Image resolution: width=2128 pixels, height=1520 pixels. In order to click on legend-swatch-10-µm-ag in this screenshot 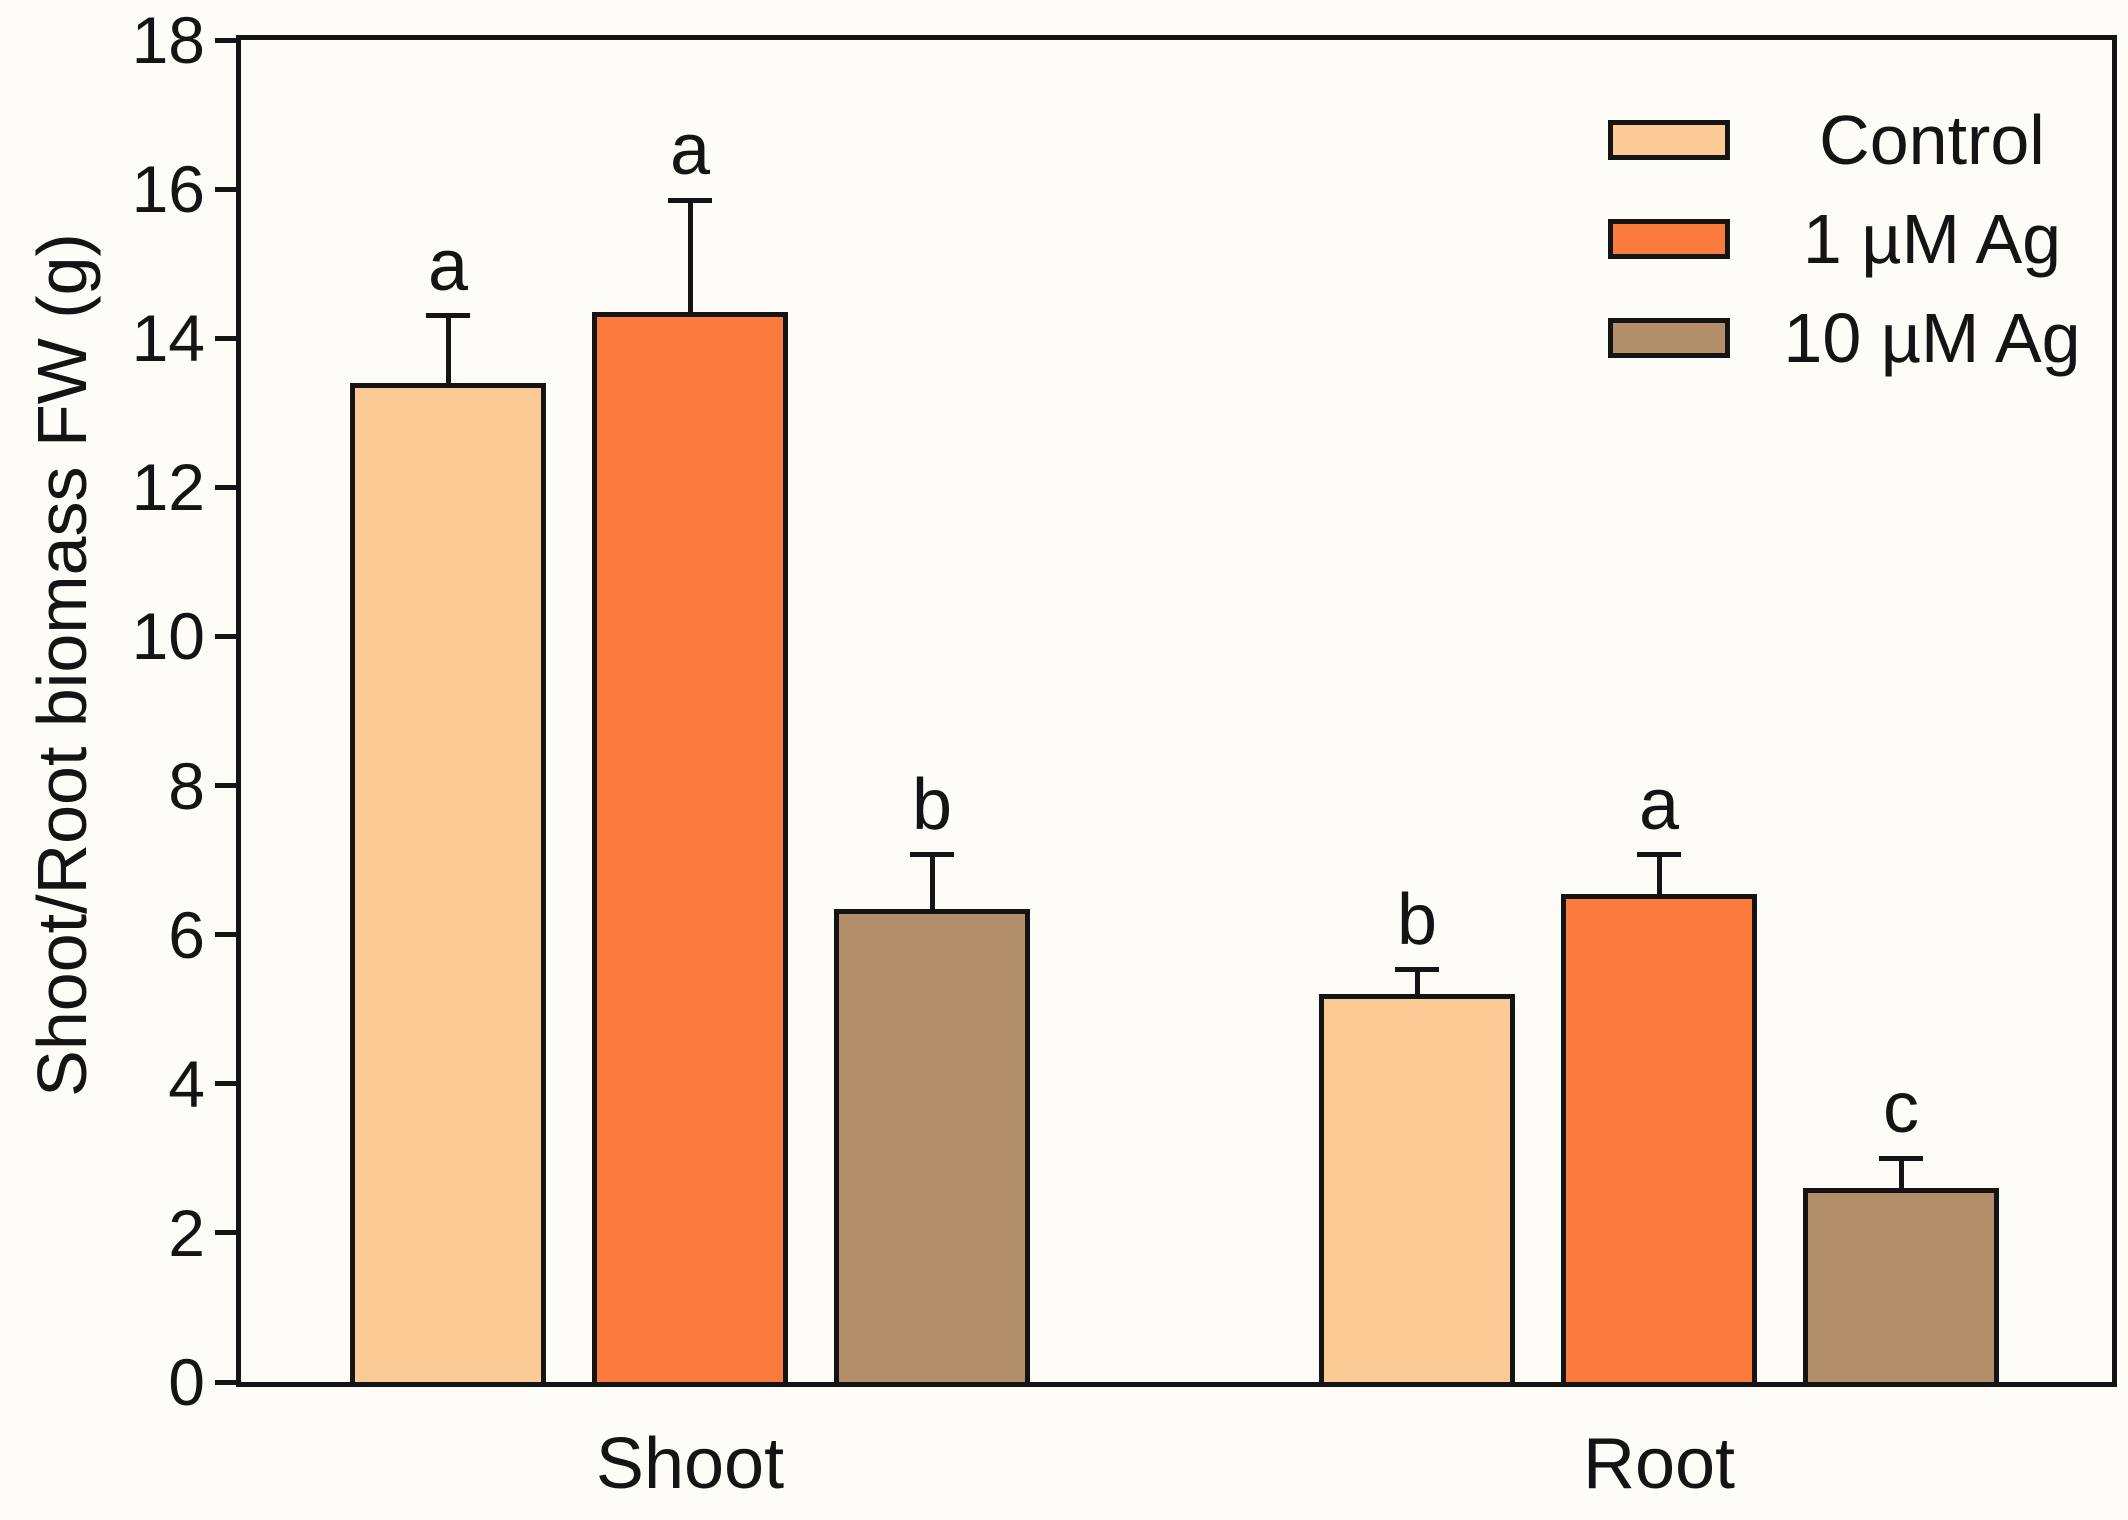, I will do `click(1669, 338)`.